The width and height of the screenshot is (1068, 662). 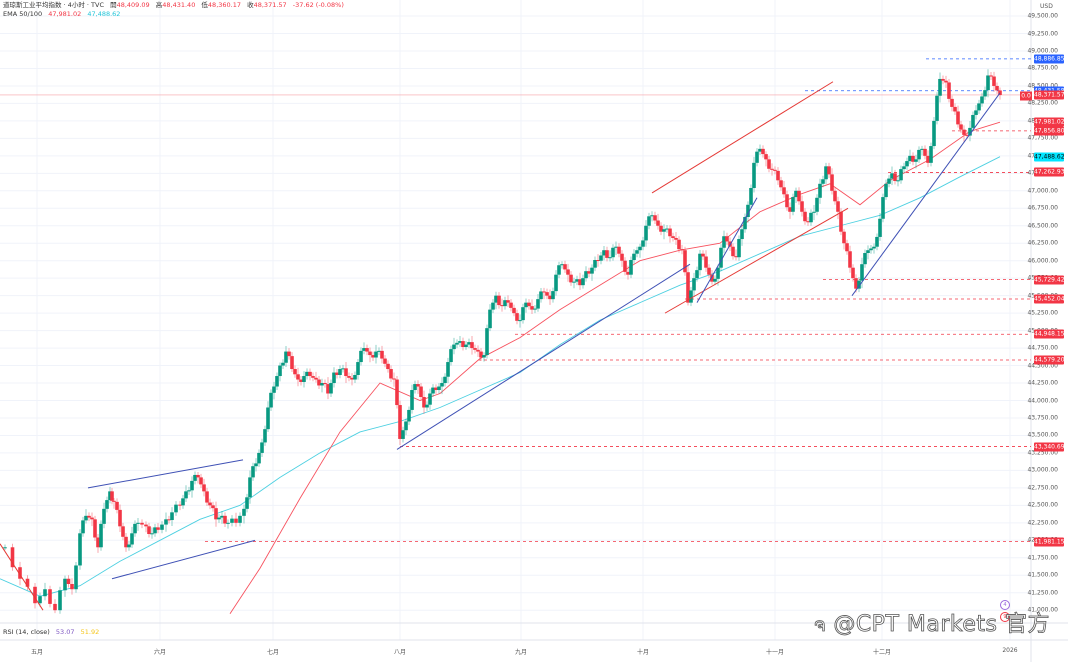 What do you see at coordinates (1042, 68) in the screenshot?
I see `price-tick: 48,750.00` at bounding box center [1042, 68].